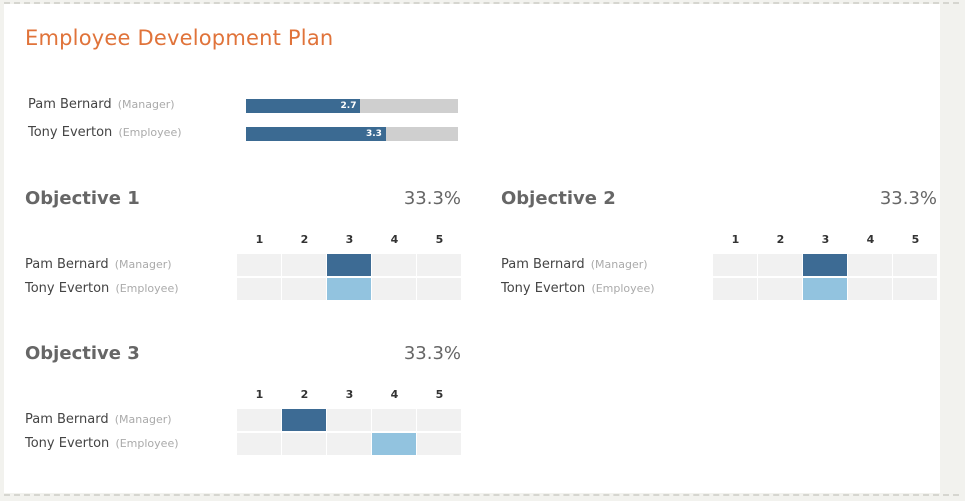  I want to click on objective-title: Objective 1, so click(82, 198).